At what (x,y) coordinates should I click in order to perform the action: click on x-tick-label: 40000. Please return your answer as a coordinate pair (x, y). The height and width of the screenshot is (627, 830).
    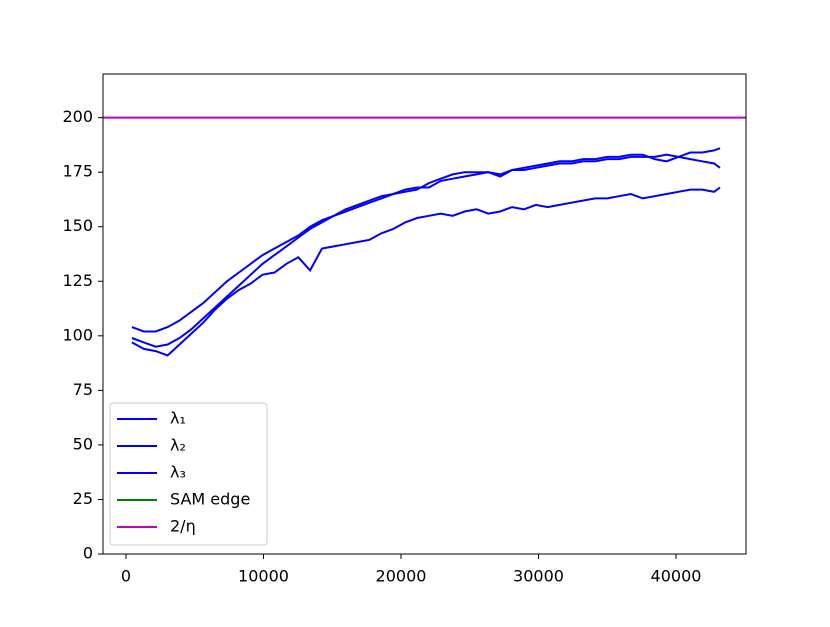
    Looking at the image, I should click on (676, 576).